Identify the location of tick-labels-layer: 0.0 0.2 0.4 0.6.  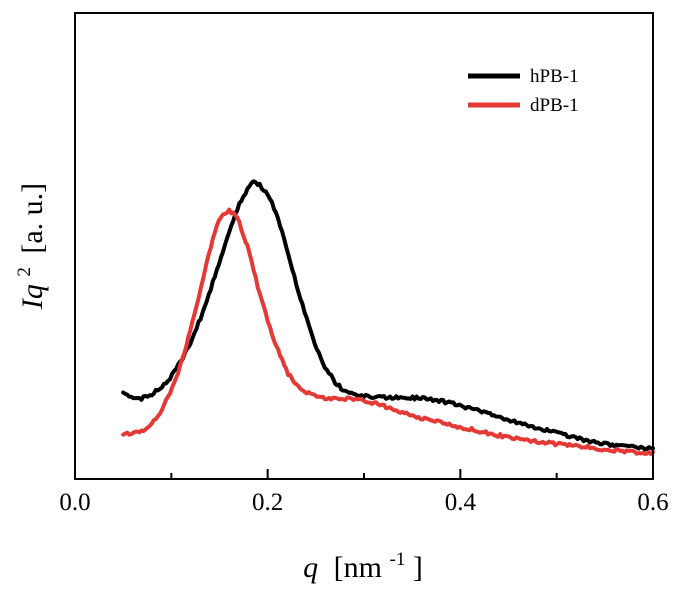
(363, 502).